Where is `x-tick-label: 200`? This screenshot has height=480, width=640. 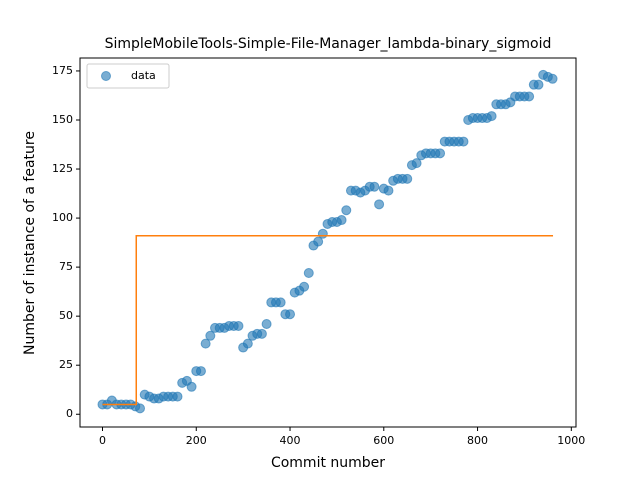 x-tick-label: 200 is located at coordinates (196, 440).